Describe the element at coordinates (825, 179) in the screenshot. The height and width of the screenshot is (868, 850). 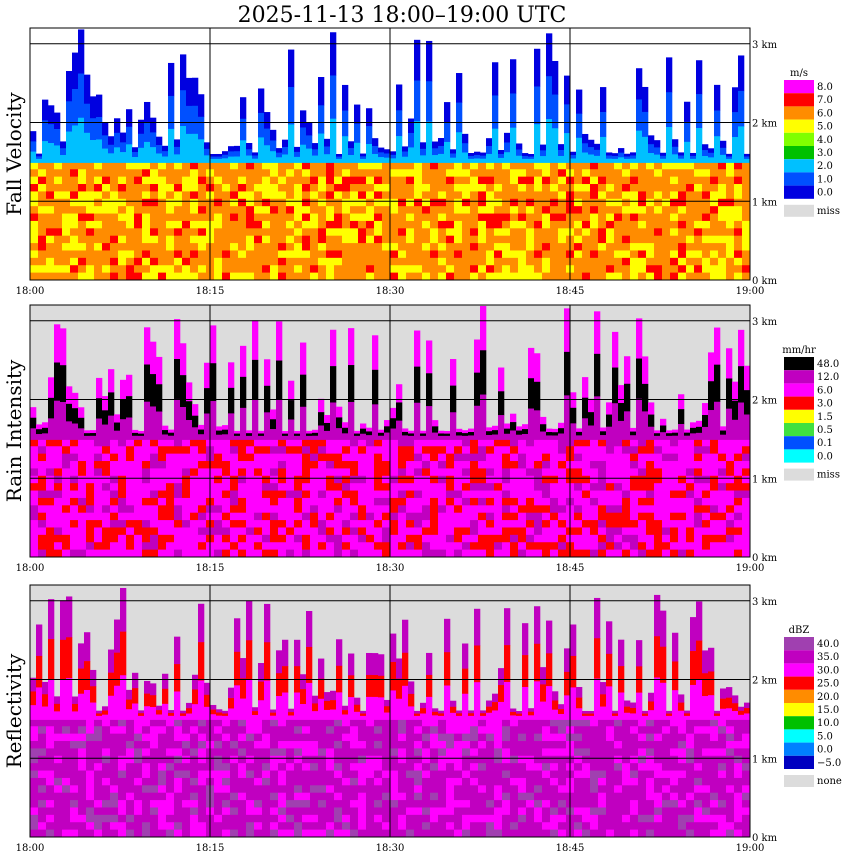
I see `legend-level-label: 1.0` at that location.